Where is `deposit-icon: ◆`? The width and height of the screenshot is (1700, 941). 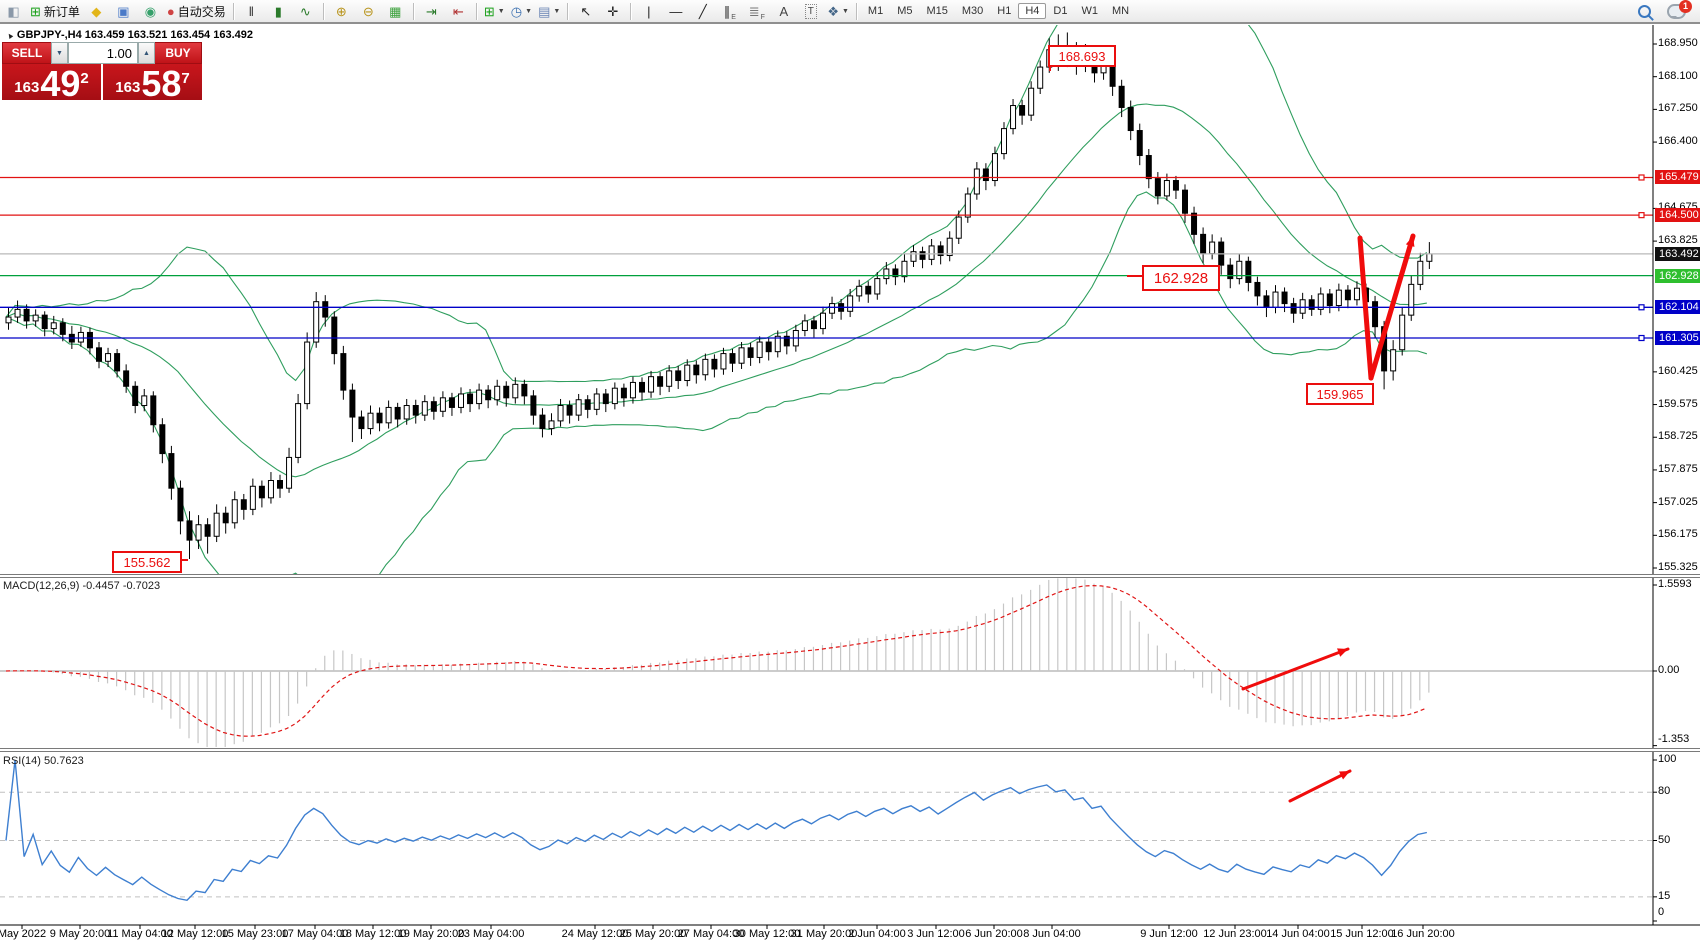
deposit-icon: ◆ is located at coordinates (96, 11).